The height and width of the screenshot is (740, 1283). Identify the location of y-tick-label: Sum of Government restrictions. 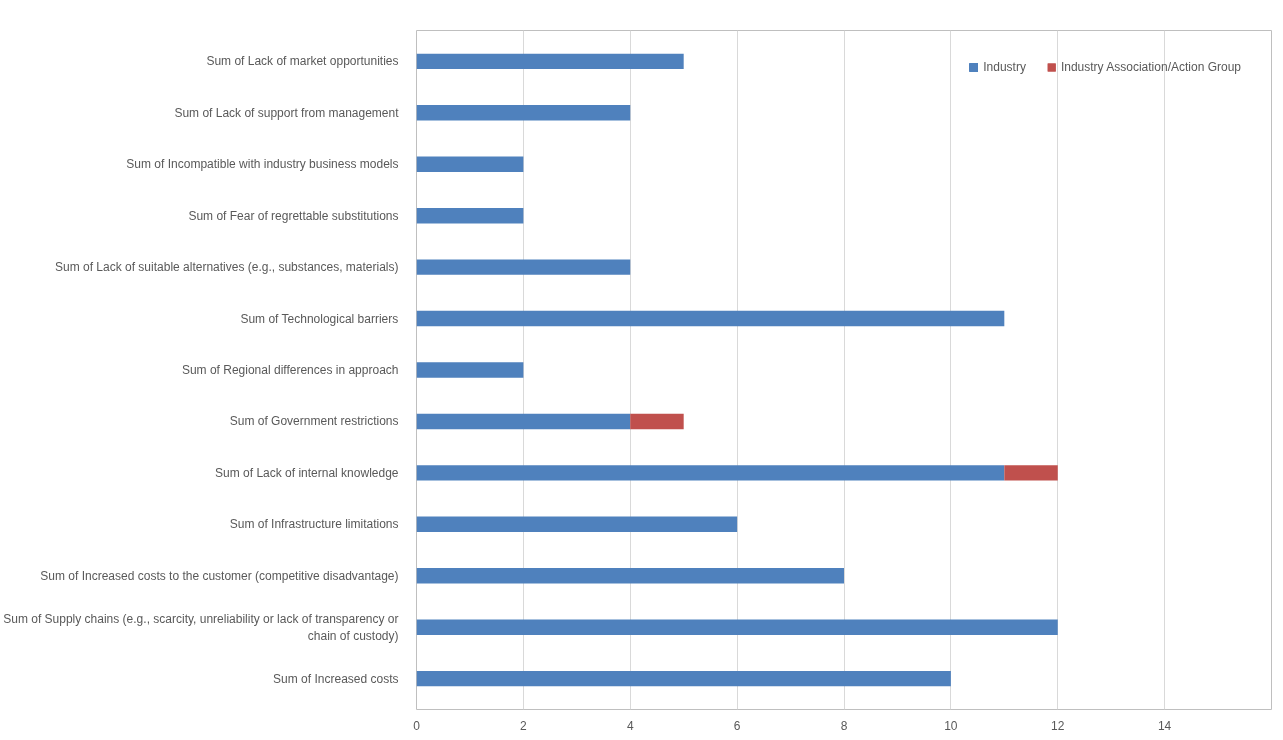
(314, 421).